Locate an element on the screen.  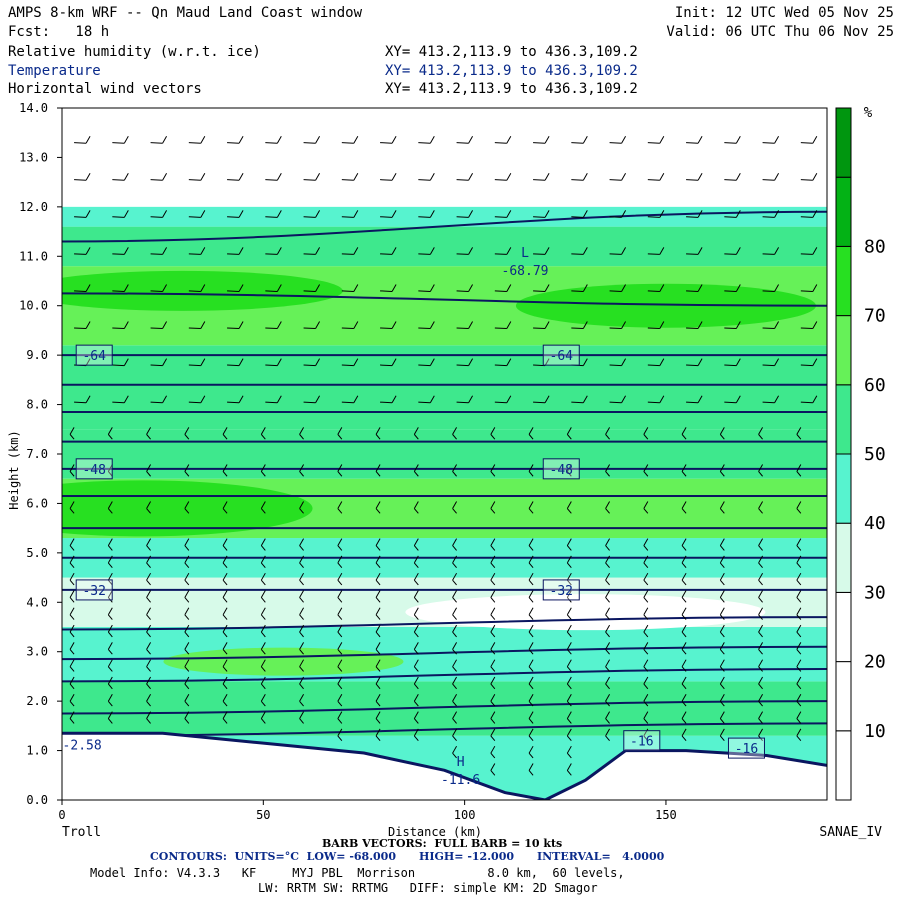
field-xy-rh: XY= 413.2,113.9 to 436.3,109.2 is located at coordinates (511, 52).